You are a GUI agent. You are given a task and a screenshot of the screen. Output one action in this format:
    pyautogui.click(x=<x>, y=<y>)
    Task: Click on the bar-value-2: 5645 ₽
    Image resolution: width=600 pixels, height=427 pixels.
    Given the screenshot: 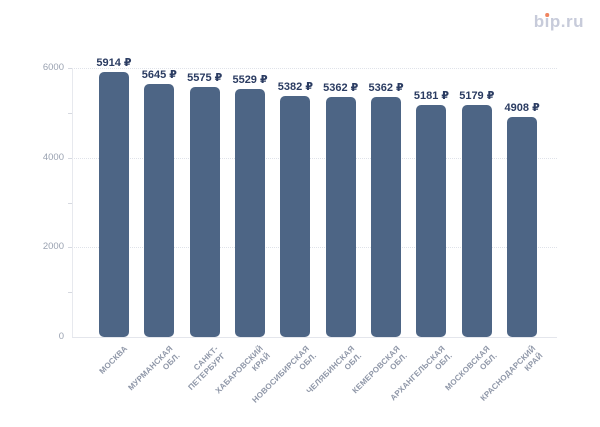 What is the action you would take?
    pyautogui.click(x=159, y=74)
    